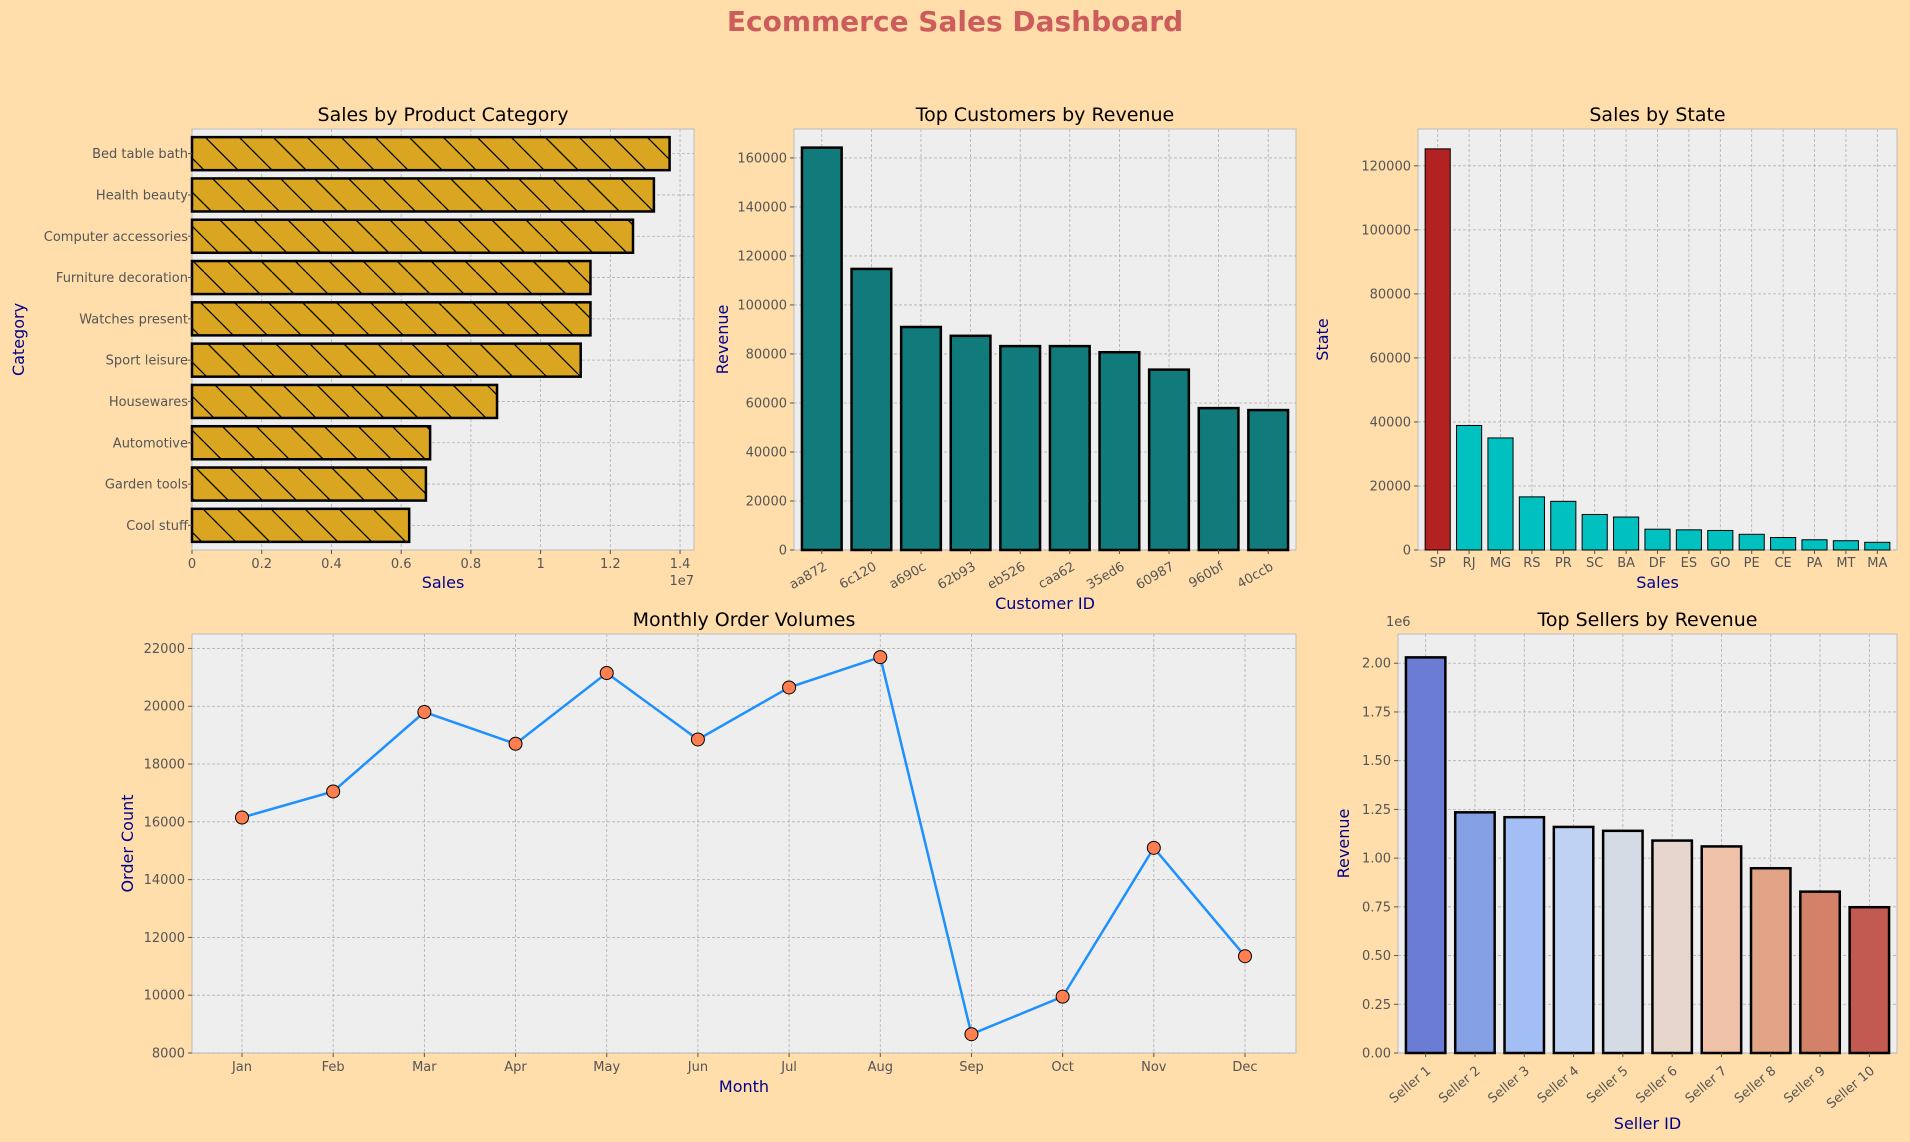 The image size is (1910, 1142). What do you see at coordinates (1206, 575) in the screenshot?
I see `x-tick-label: 960bf` at bounding box center [1206, 575].